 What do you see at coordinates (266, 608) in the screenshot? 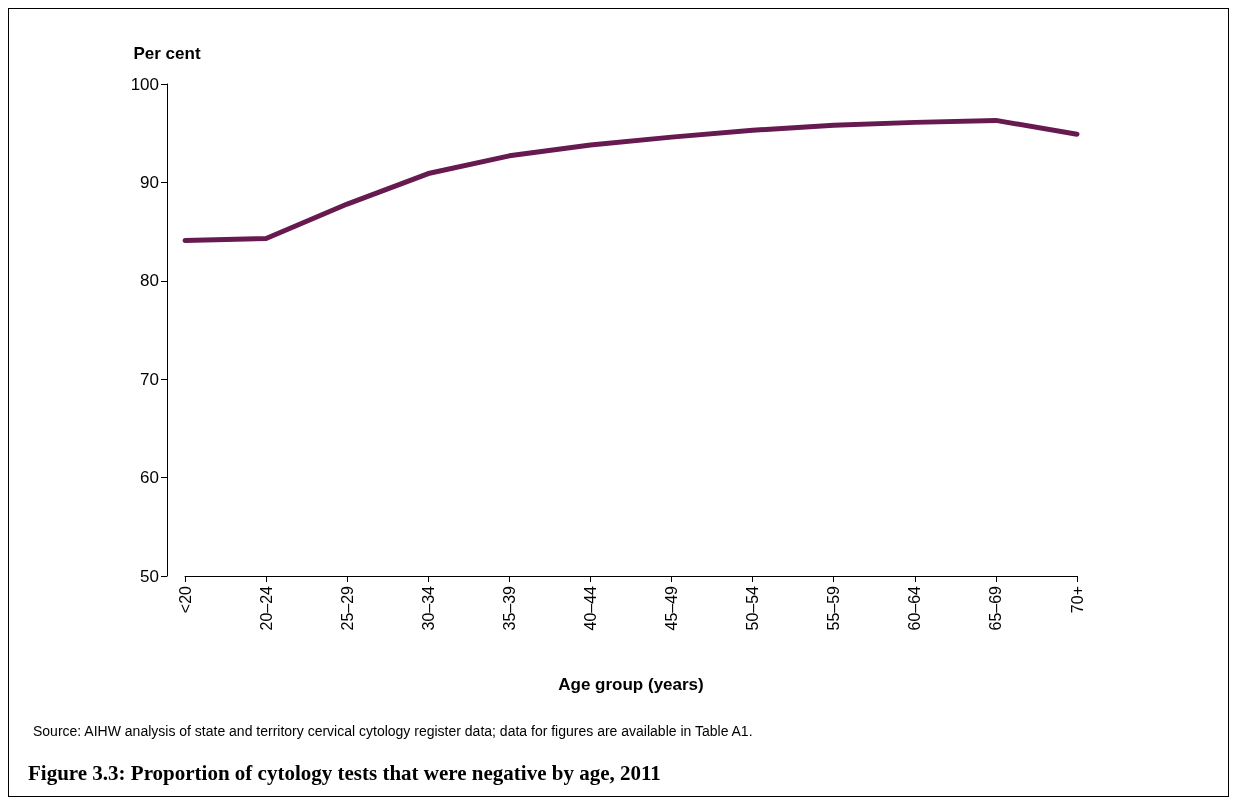
I see `x-tick-label: 20–24` at bounding box center [266, 608].